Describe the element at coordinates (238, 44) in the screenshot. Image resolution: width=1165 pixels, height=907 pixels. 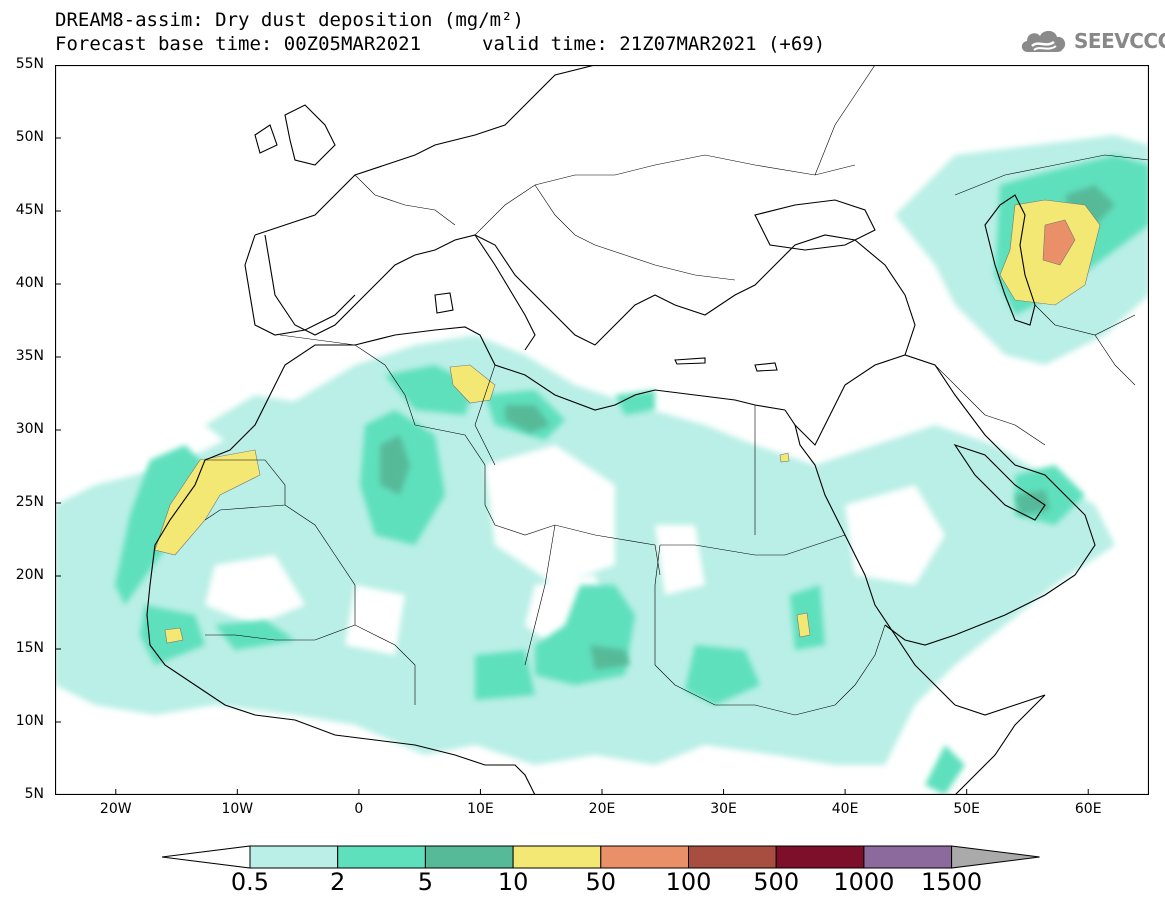
I see `forecast-base-time: Forecast base time: 00Z05MAR2021` at that location.